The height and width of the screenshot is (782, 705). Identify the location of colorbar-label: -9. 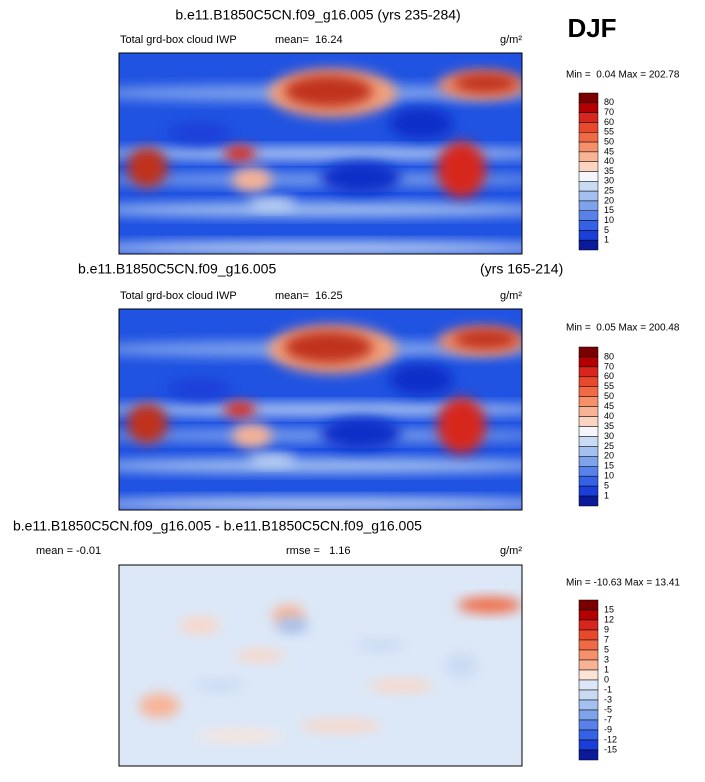
(608, 729).